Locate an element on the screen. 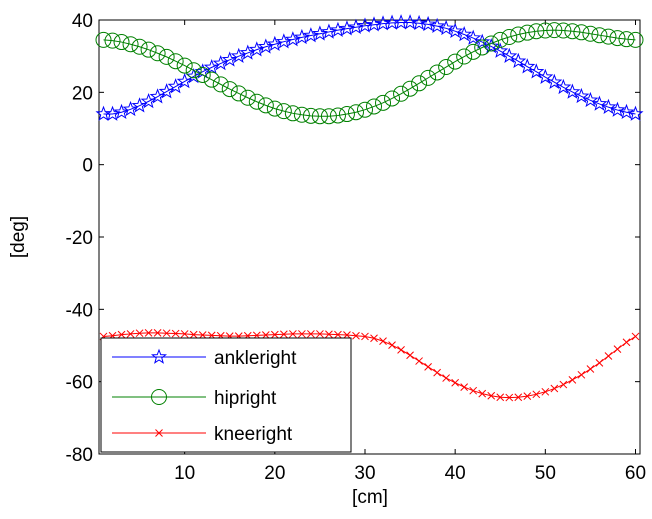 The height and width of the screenshot is (519, 652). x-tick-label: 40 is located at coordinates (455, 473).